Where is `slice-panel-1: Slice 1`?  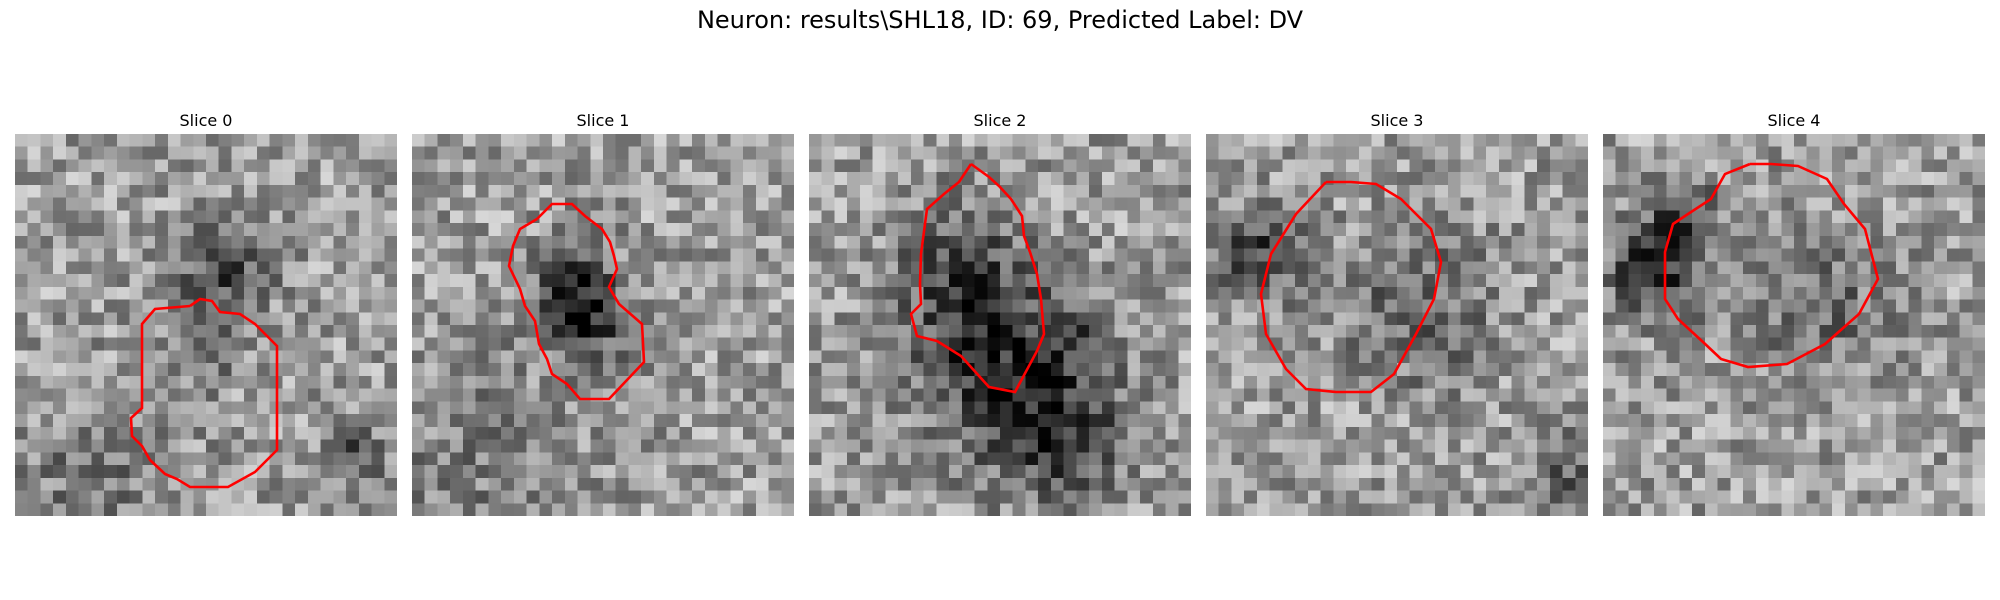
slice-panel-1: Slice 1 is located at coordinates (603, 313).